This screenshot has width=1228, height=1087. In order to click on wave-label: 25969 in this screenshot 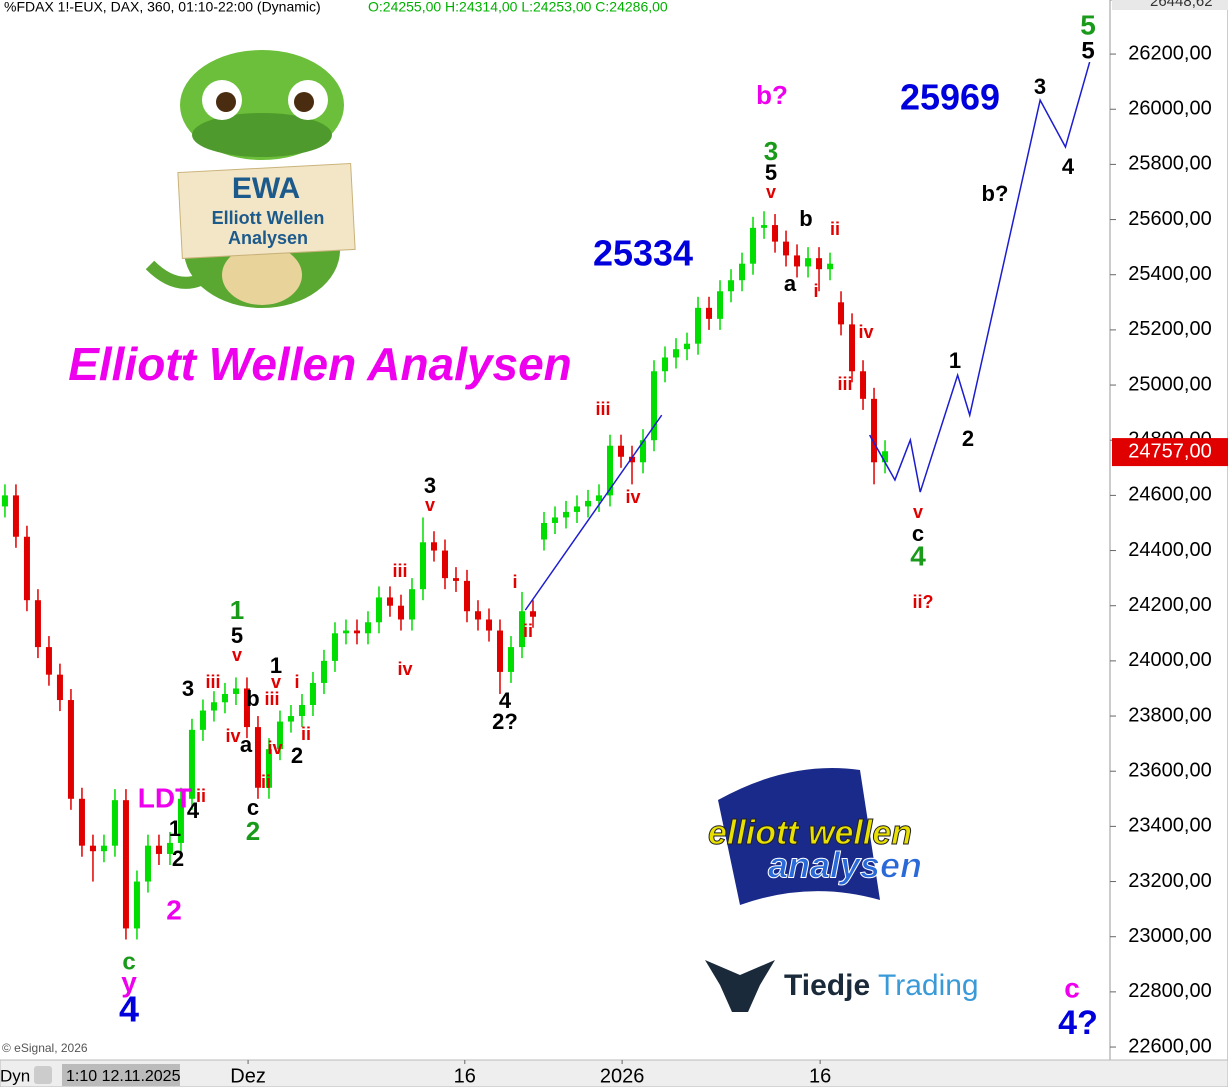, I will do `click(950, 97)`.